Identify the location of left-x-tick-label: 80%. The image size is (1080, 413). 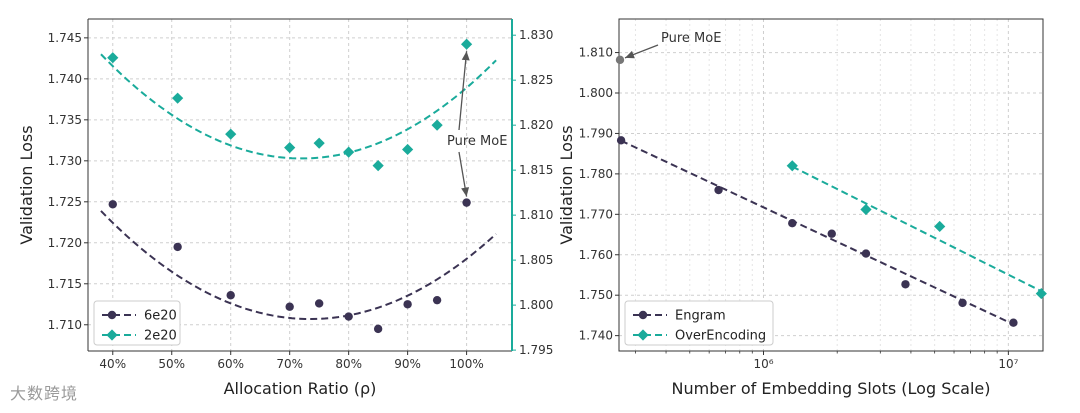
(348, 364).